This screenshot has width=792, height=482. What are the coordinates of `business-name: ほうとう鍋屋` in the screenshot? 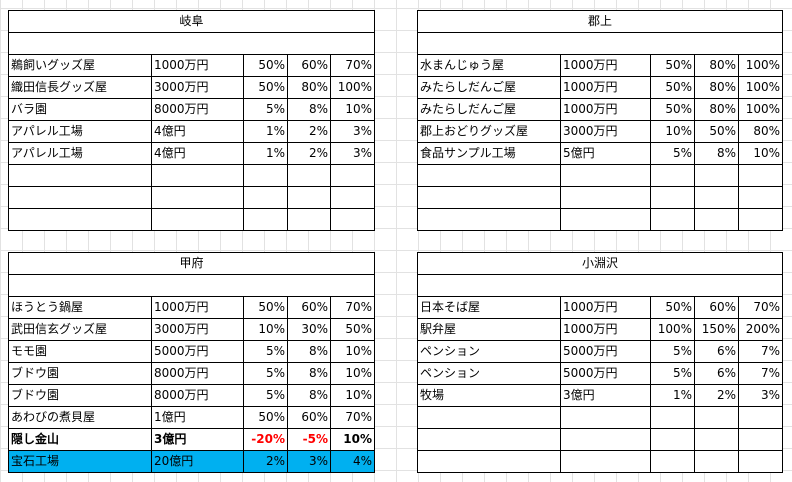 It's located at (80, 307).